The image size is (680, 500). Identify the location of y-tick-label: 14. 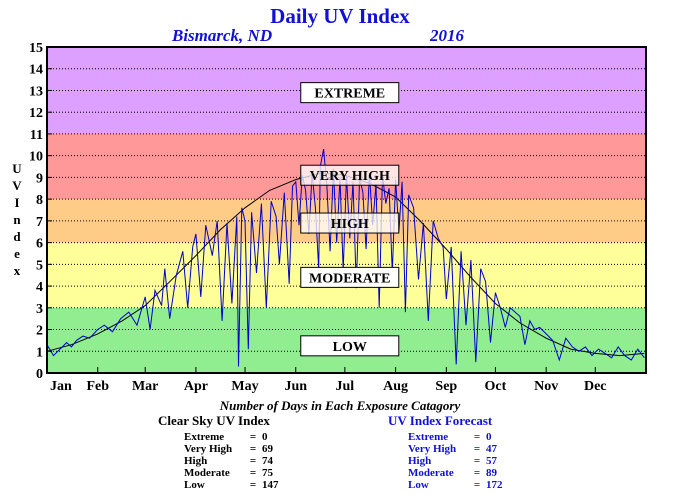
(36, 70).